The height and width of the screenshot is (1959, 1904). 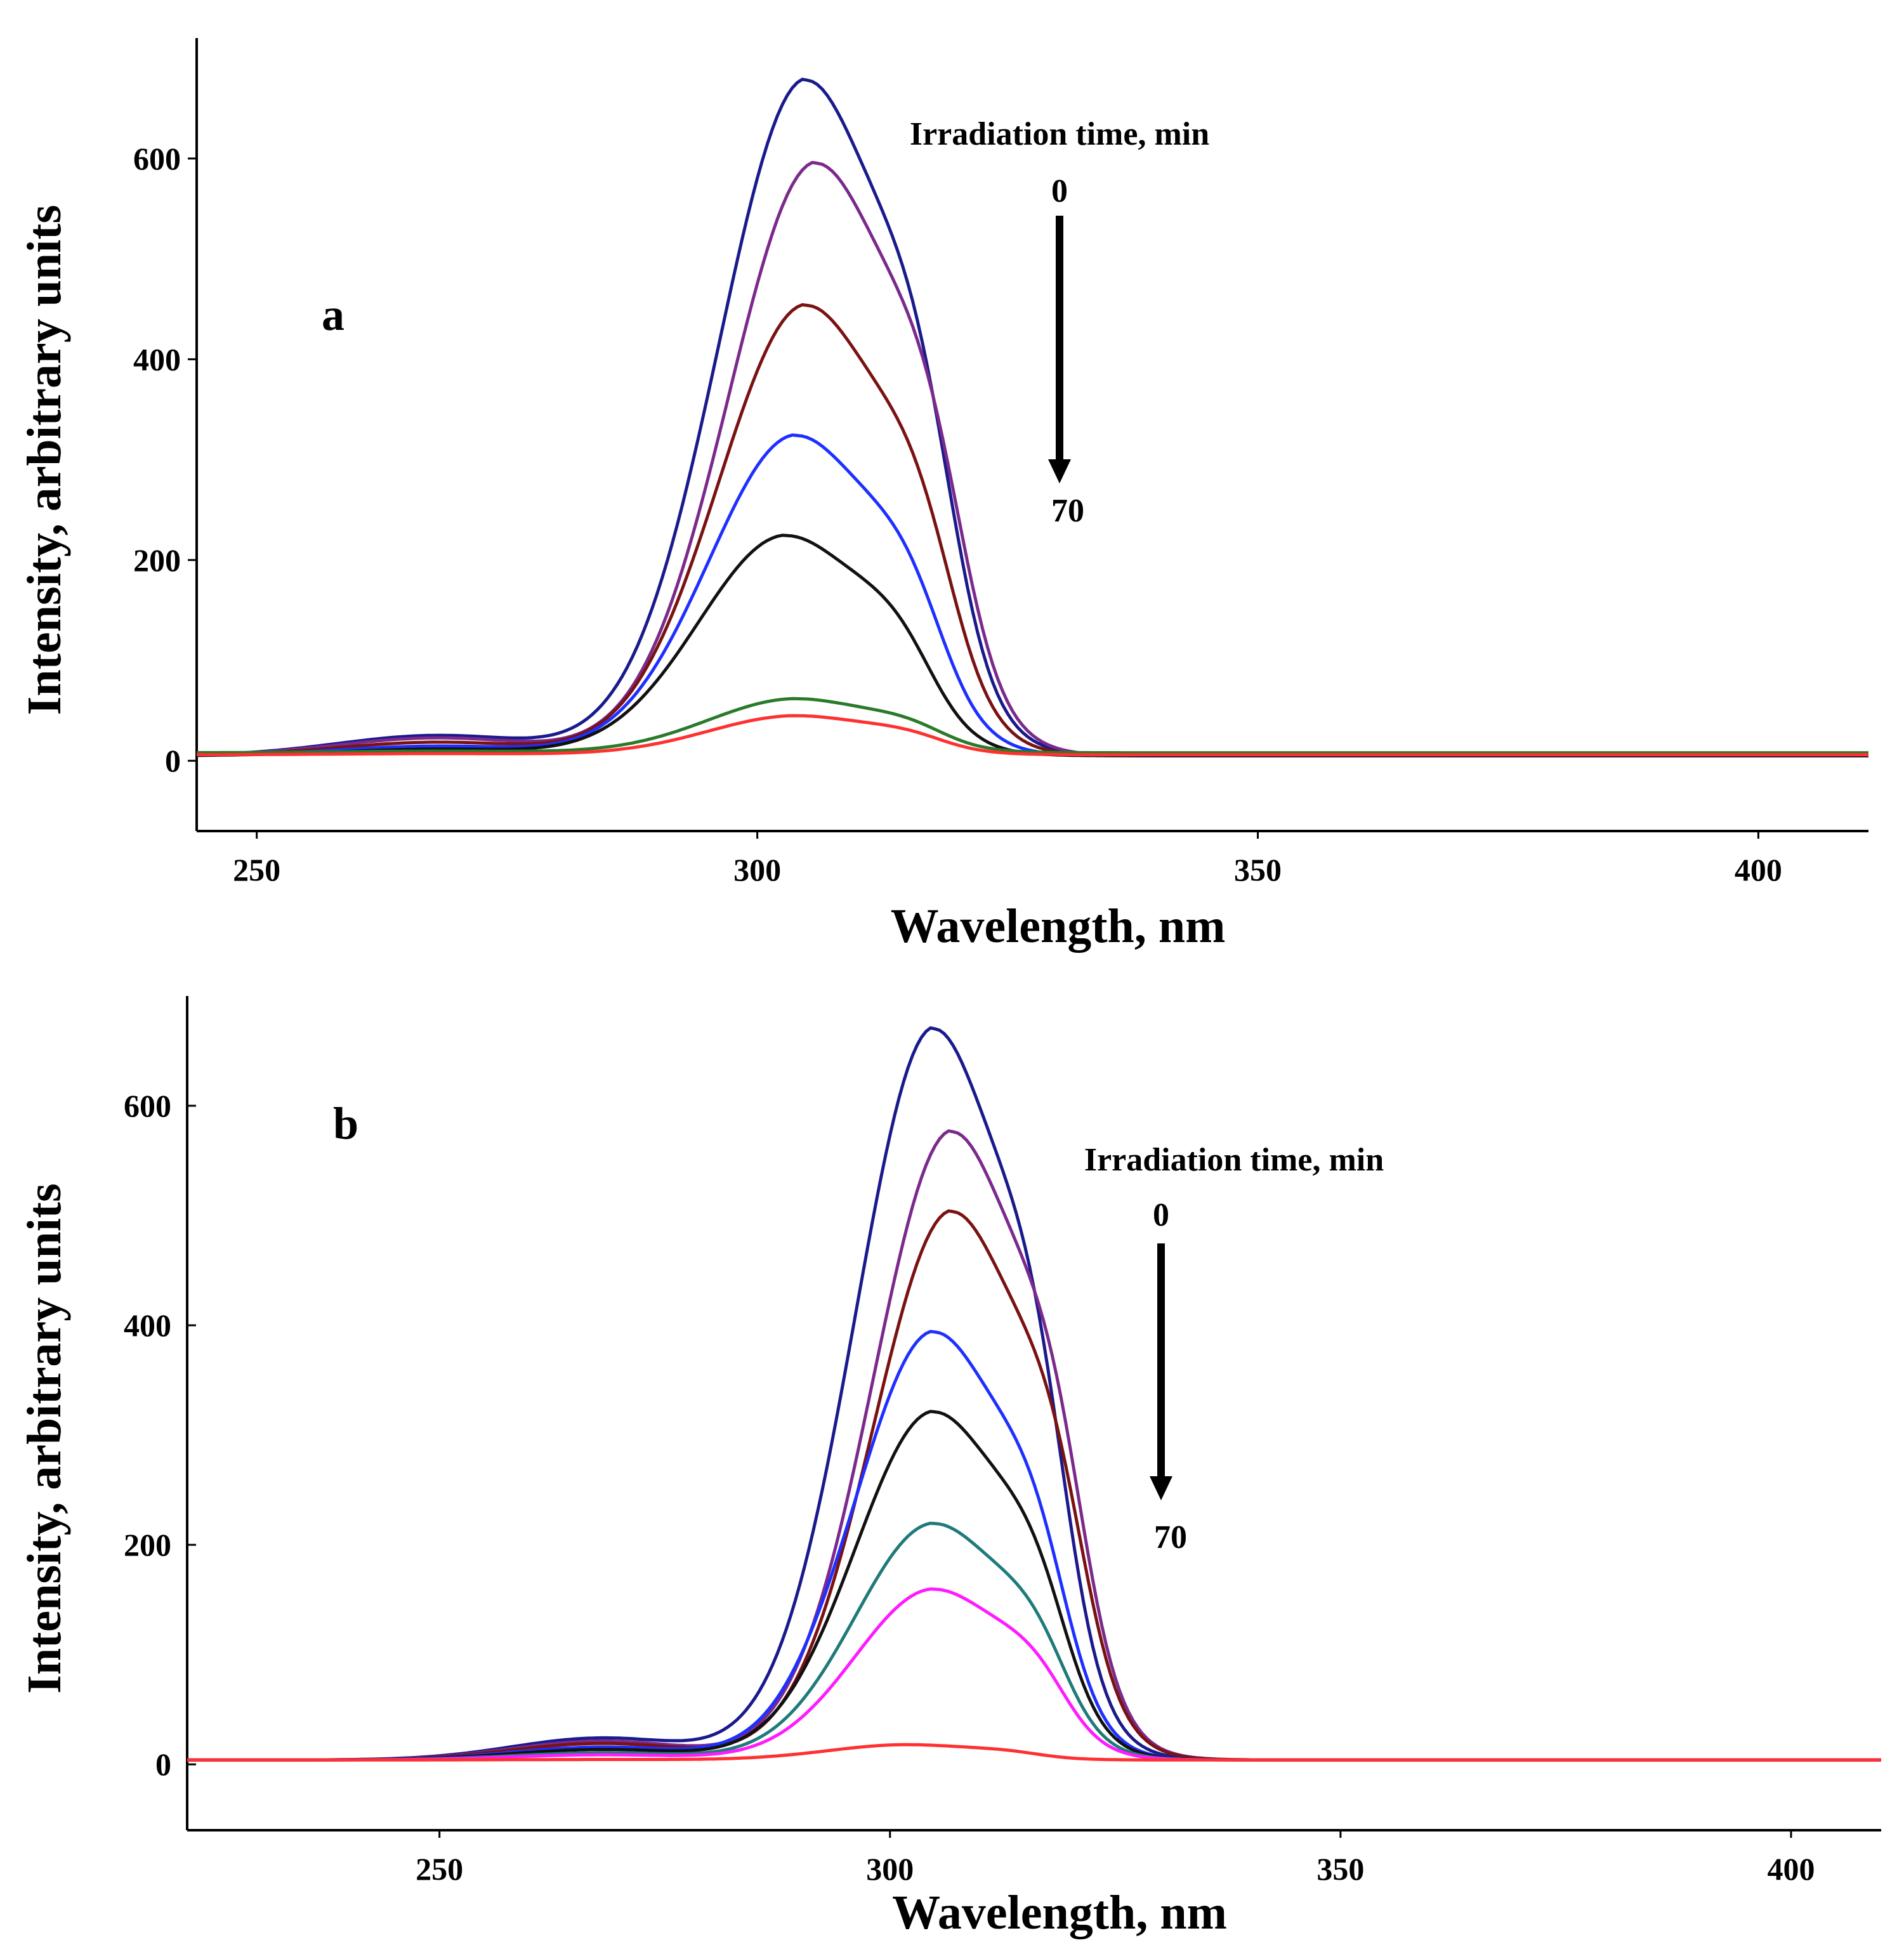 What do you see at coordinates (333, 314) in the screenshot?
I see `panel-label: a` at bounding box center [333, 314].